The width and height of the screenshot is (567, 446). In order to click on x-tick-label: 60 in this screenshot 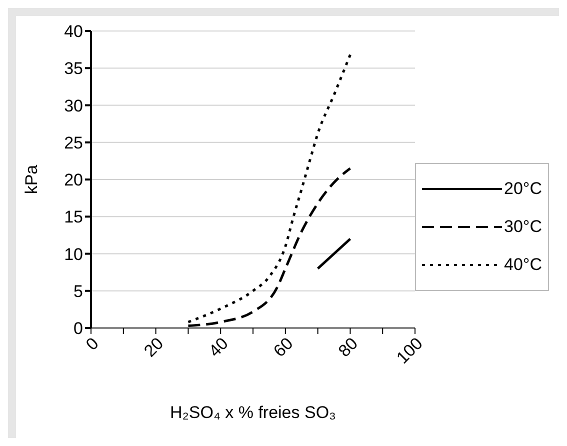, I will do `click(283, 347)`.